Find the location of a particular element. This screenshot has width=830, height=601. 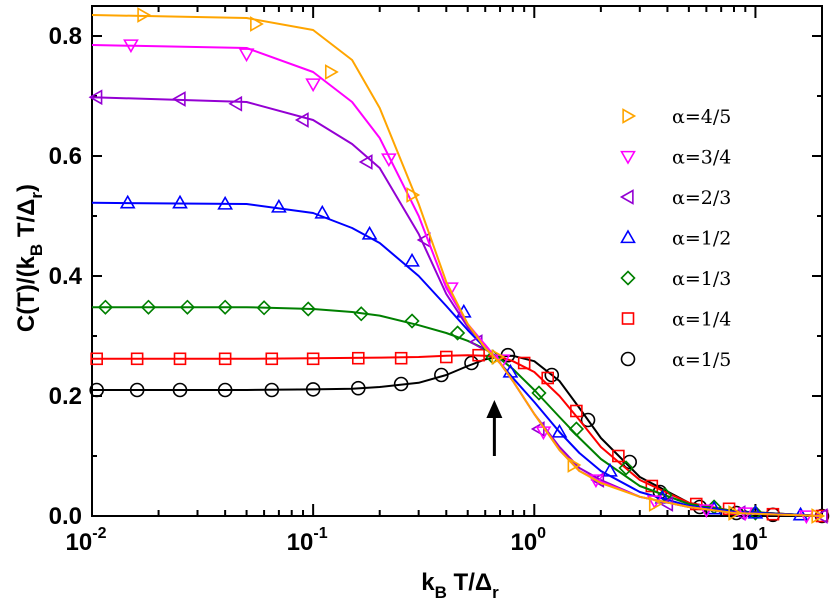

y-tick-label: 0.2 is located at coordinates (65, 396).